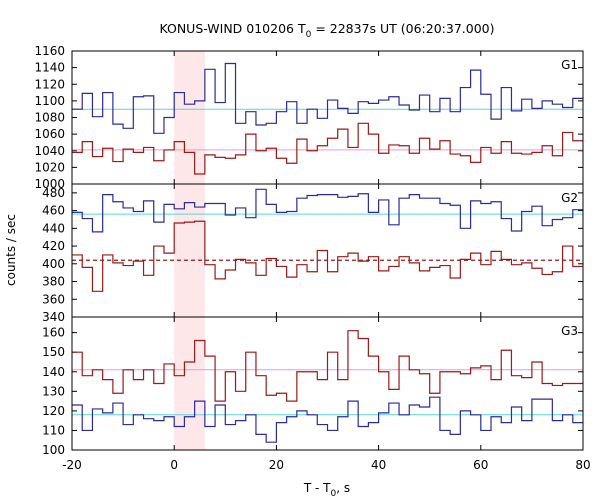 This screenshot has width=600, height=500. I want to click on y-tick-label: 150, so click(53, 352).